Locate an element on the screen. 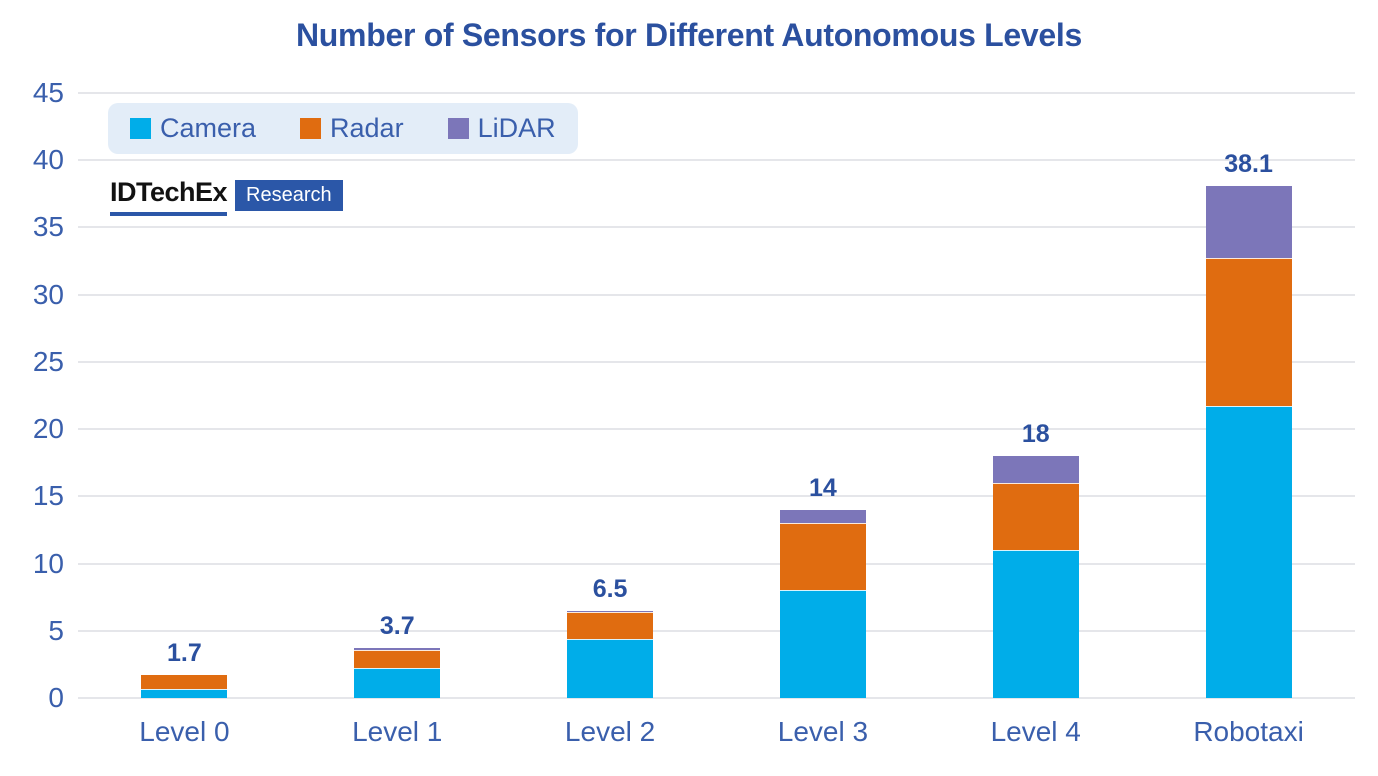 The image size is (1378, 776). value-label: 3.7 is located at coordinates (397, 626).